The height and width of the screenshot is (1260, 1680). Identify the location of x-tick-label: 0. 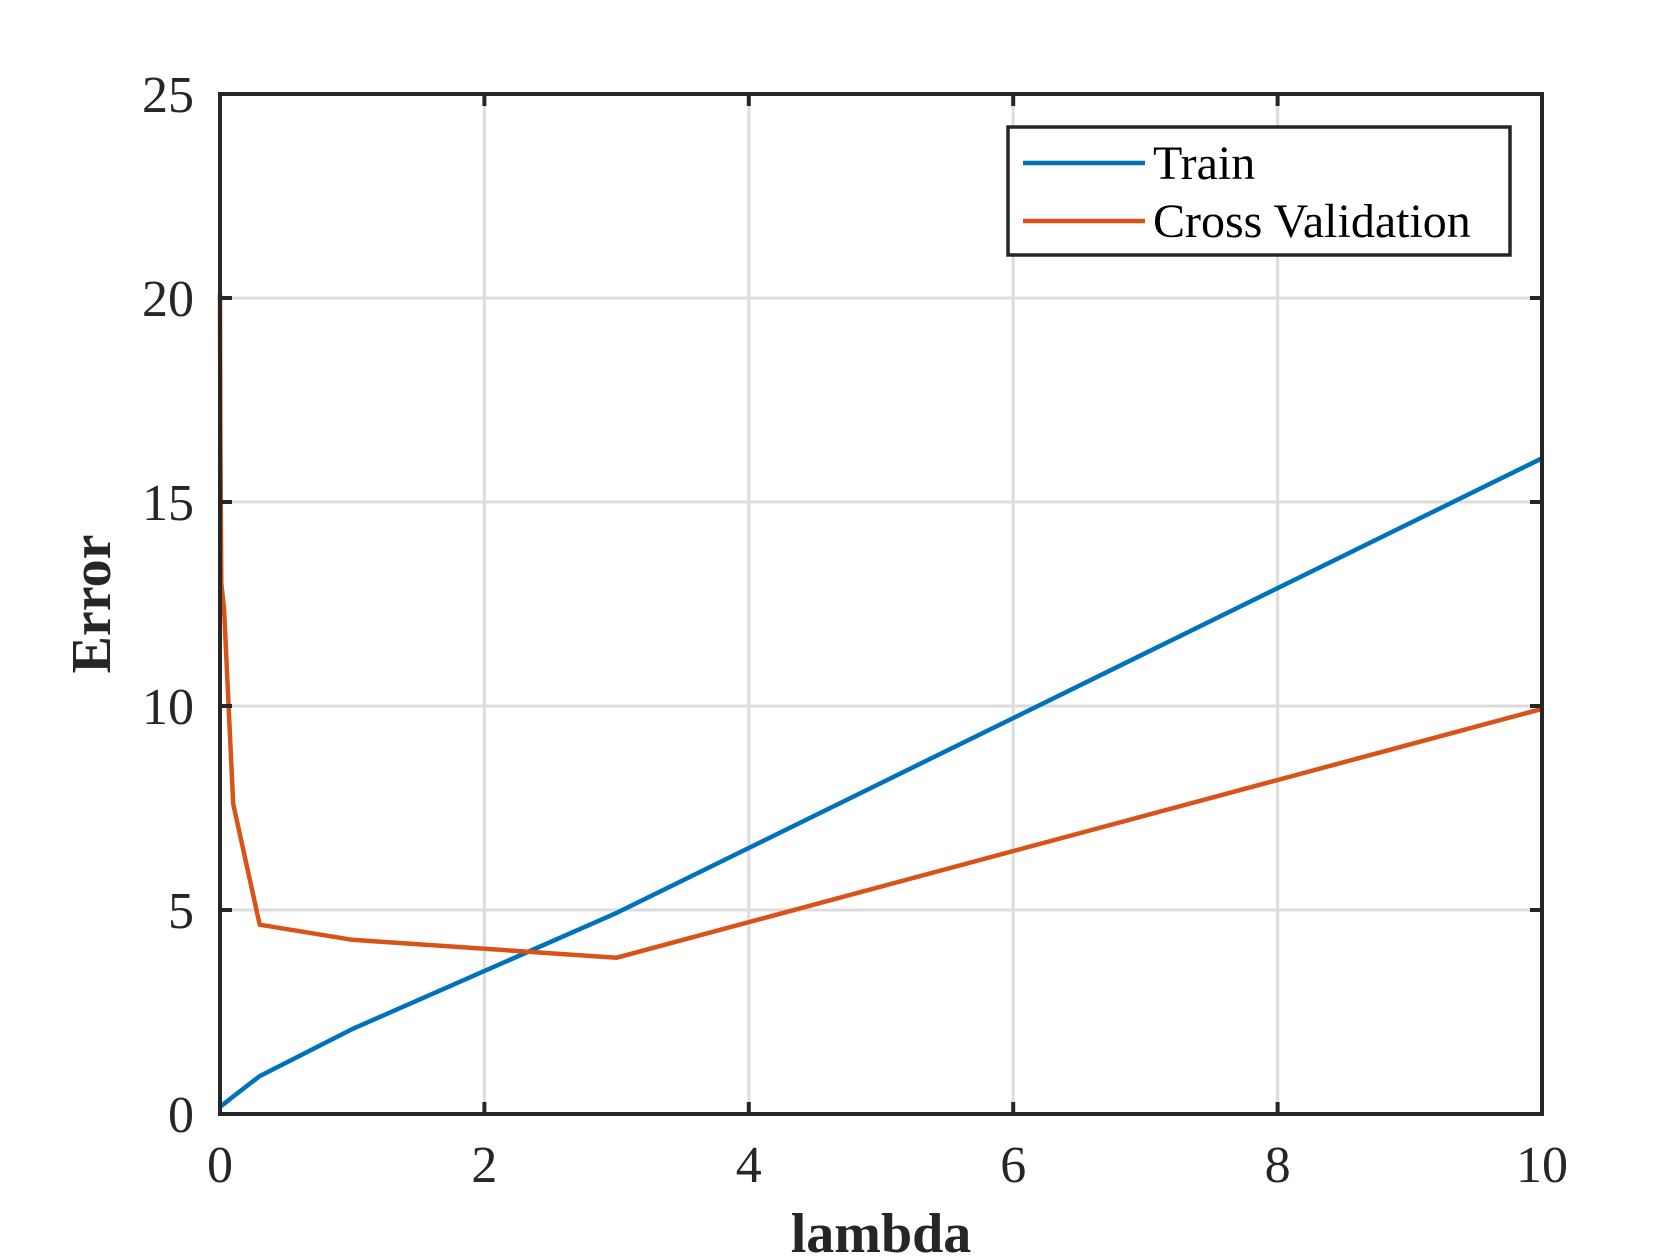
(220, 1165).